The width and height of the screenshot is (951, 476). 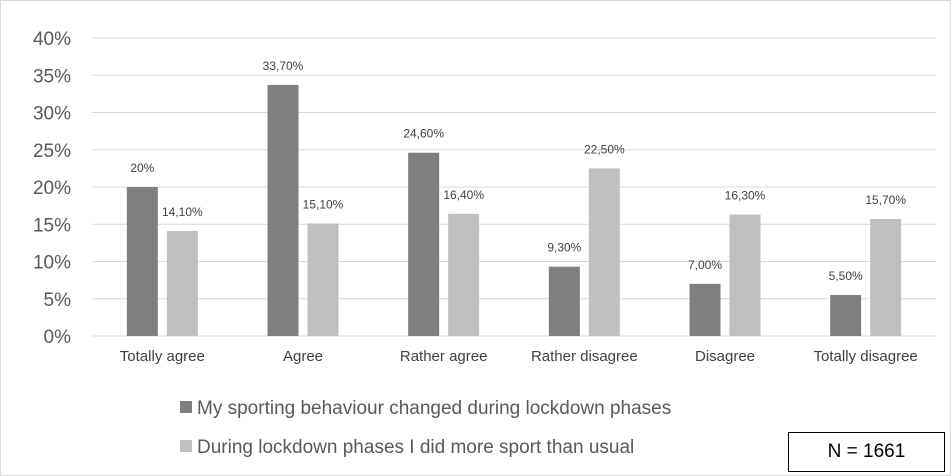 What do you see at coordinates (423, 134) in the screenshot?
I see `data-label-series-1: 24,60%` at bounding box center [423, 134].